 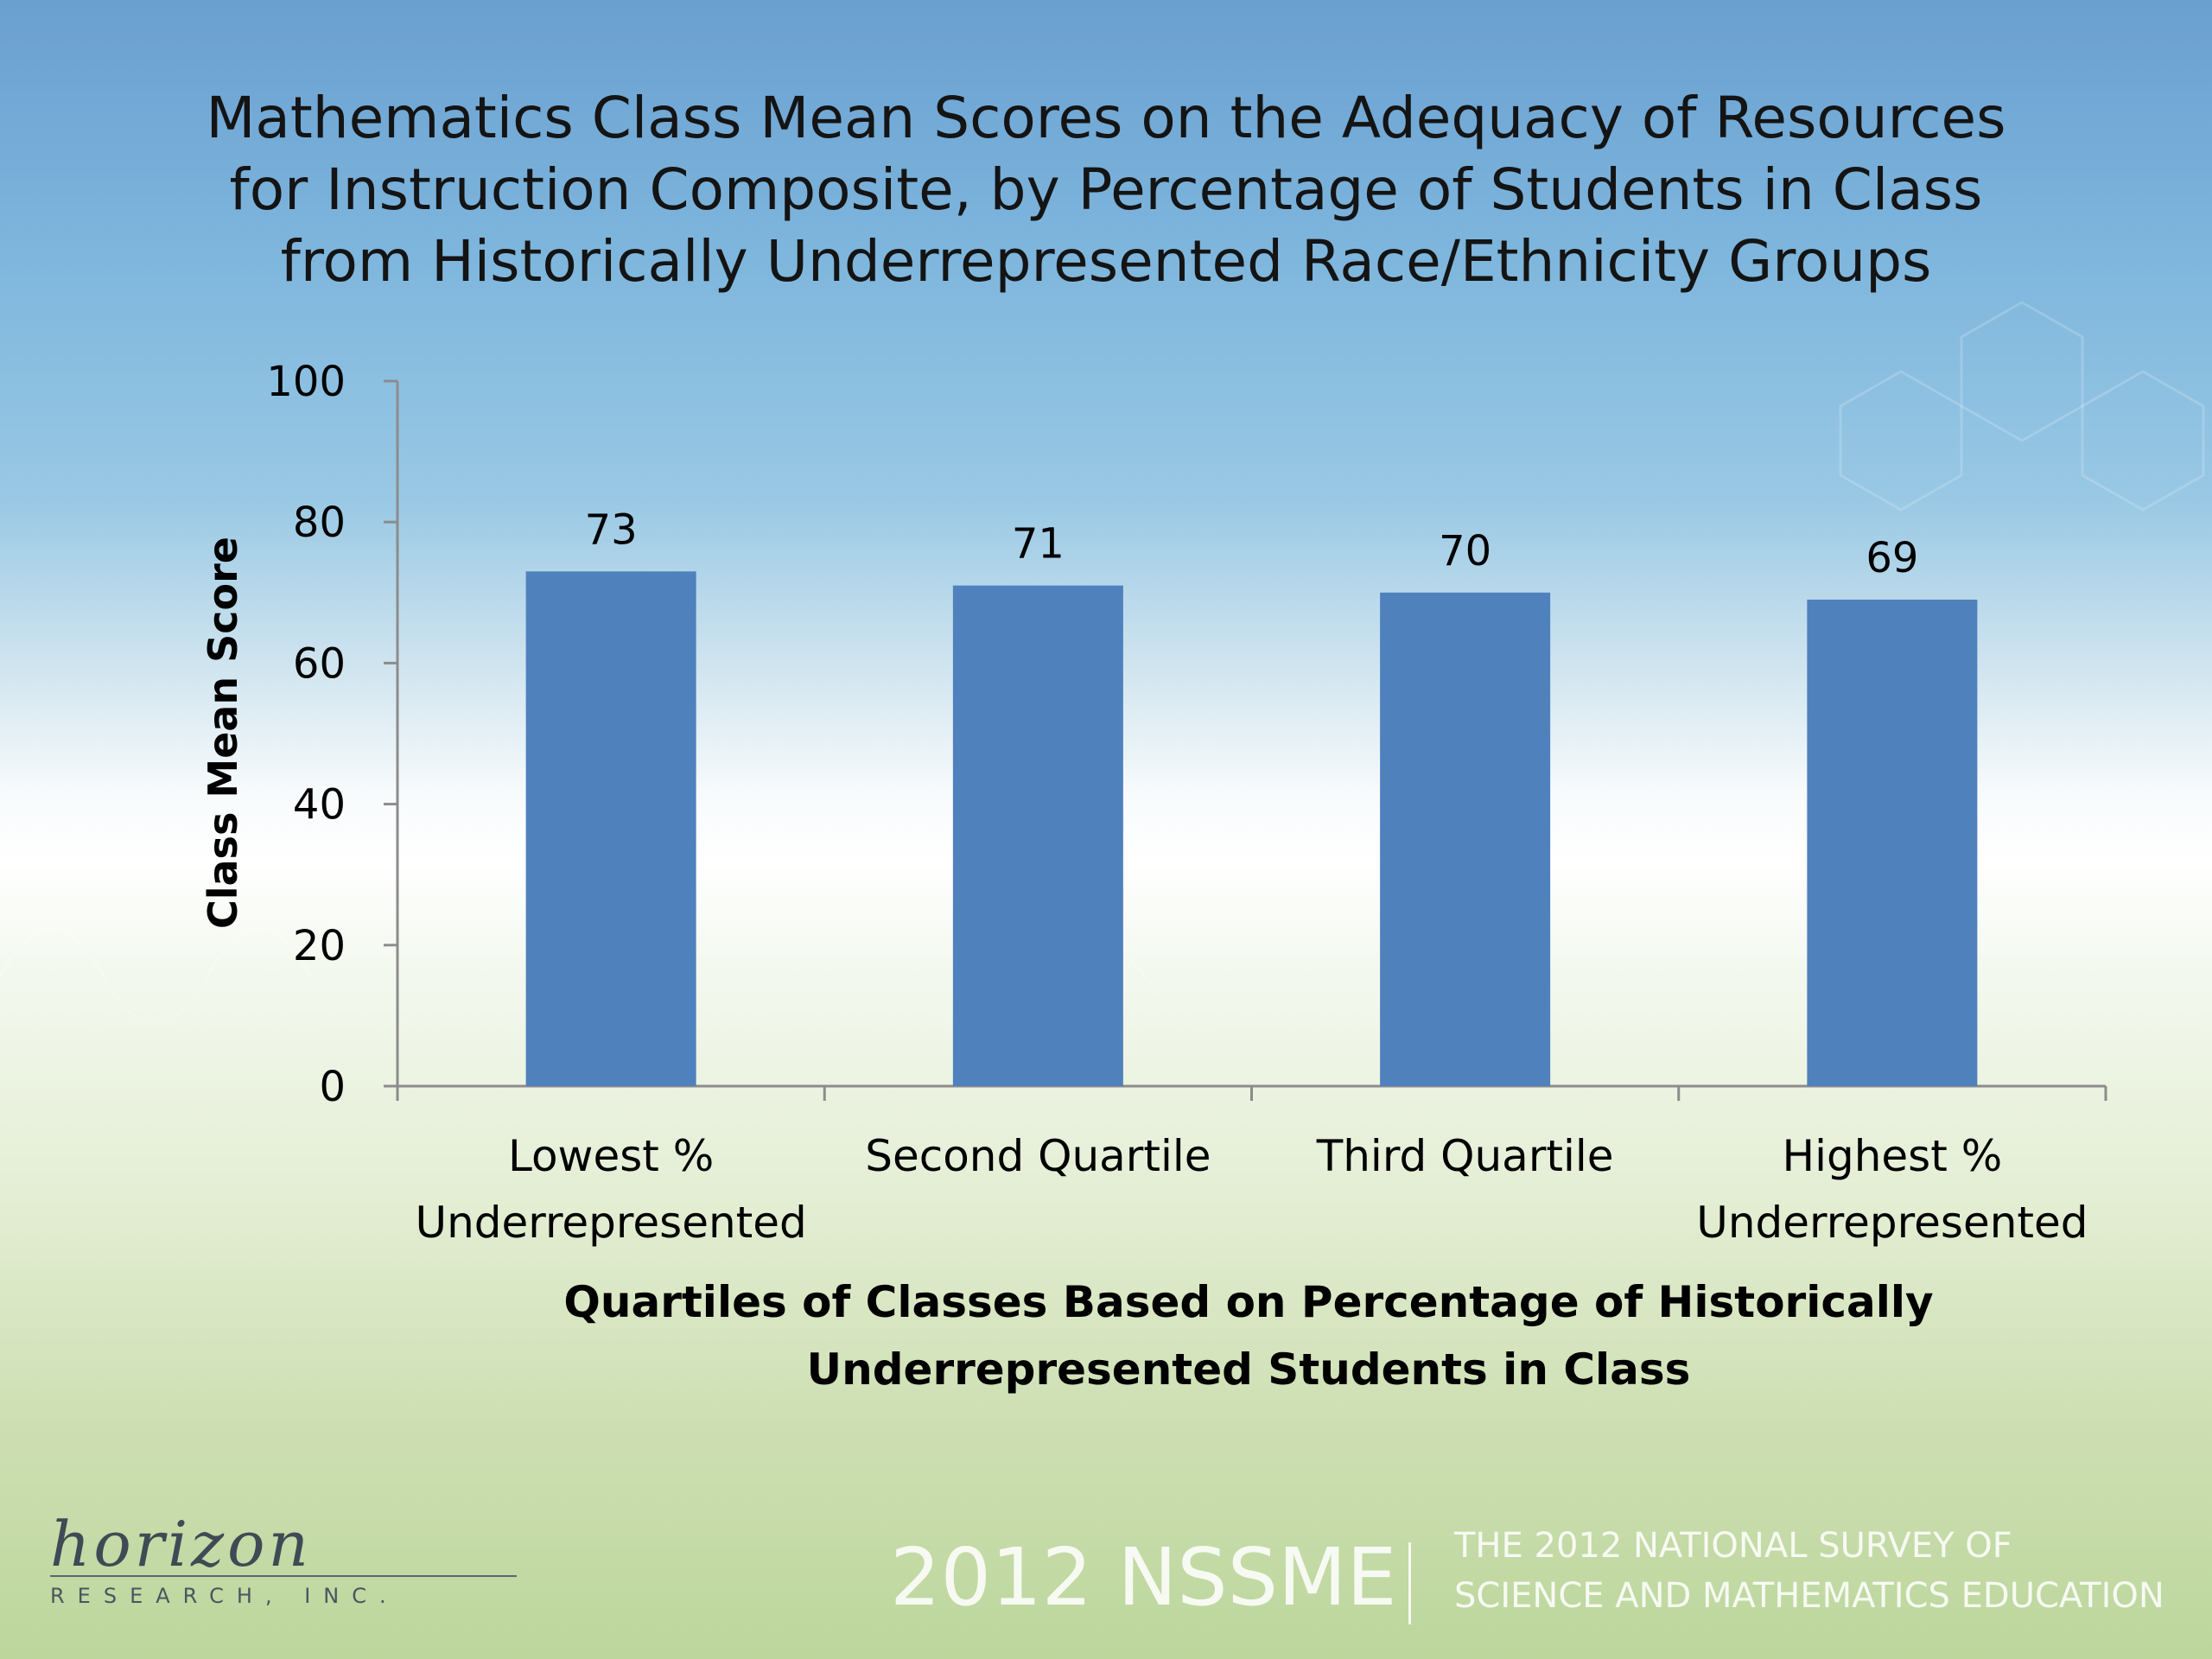 What do you see at coordinates (1248, 1369) in the screenshot?
I see `x-axis-title-line-2: Underrepresented Students in Class` at bounding box center [1248, 1369].